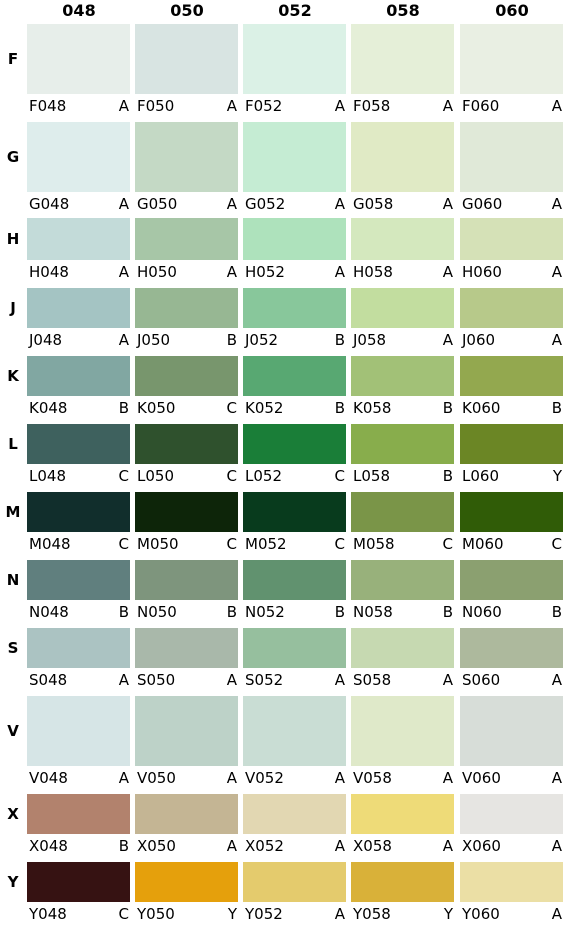 The image size is (571, 929). Describe the element at coordinates (403, 476) in the screenshot. I see `swatch-label: L058 B` at that location.